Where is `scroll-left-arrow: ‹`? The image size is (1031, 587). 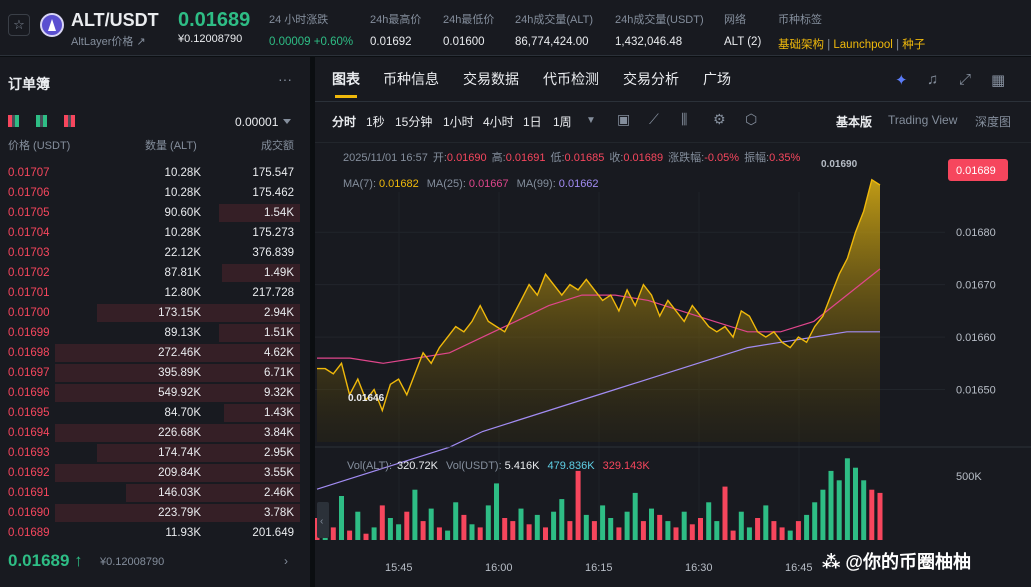 scroll-left-arrow: ‹ is located at coordinates (321, 521).